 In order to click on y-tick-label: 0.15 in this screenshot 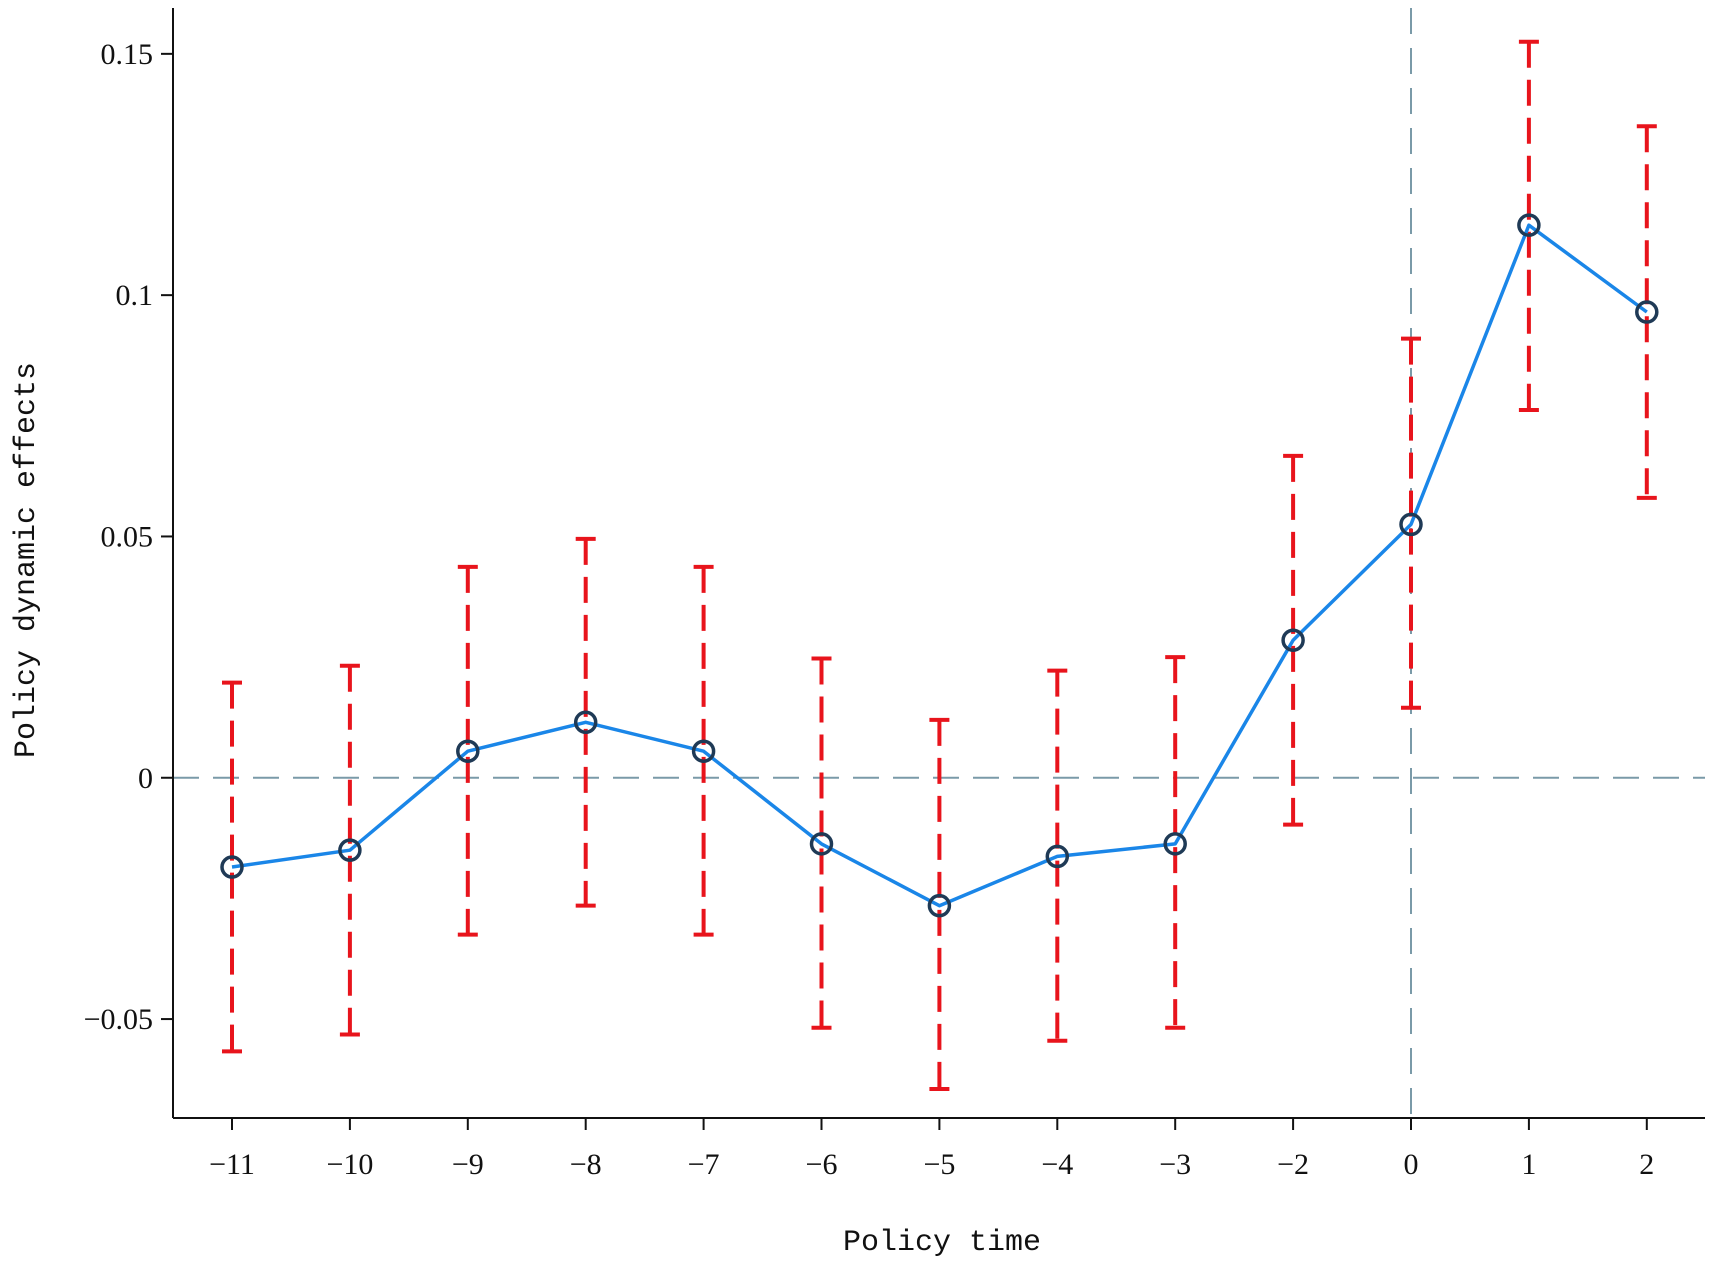, I will do `click(127, 54)`.